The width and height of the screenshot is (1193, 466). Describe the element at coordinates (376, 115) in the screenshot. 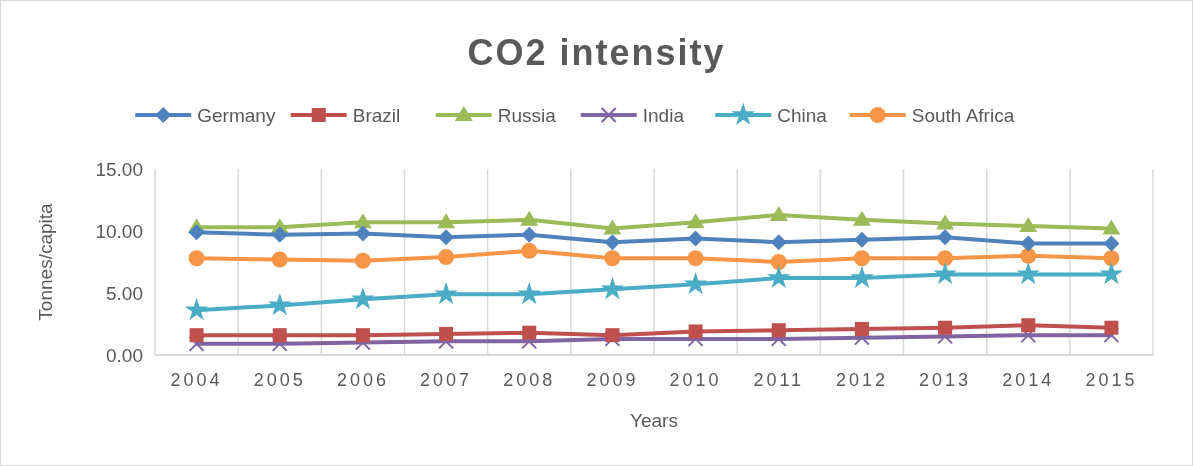

I see `legend-label: Brazil` at that location.